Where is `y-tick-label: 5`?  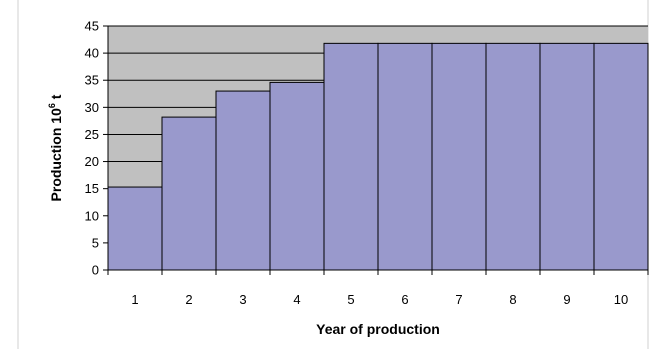
y-tick-label: 5 is located at coordinates (95, 242).